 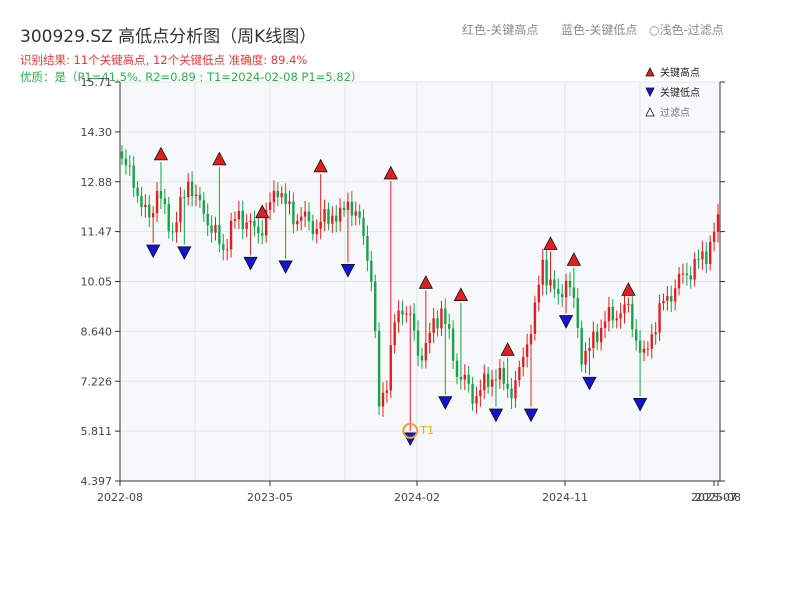 What do you see at coordinates (97, 431) in the screenshot?
I see `y-tick-label: 5.811` at bounding box center [97, 431].